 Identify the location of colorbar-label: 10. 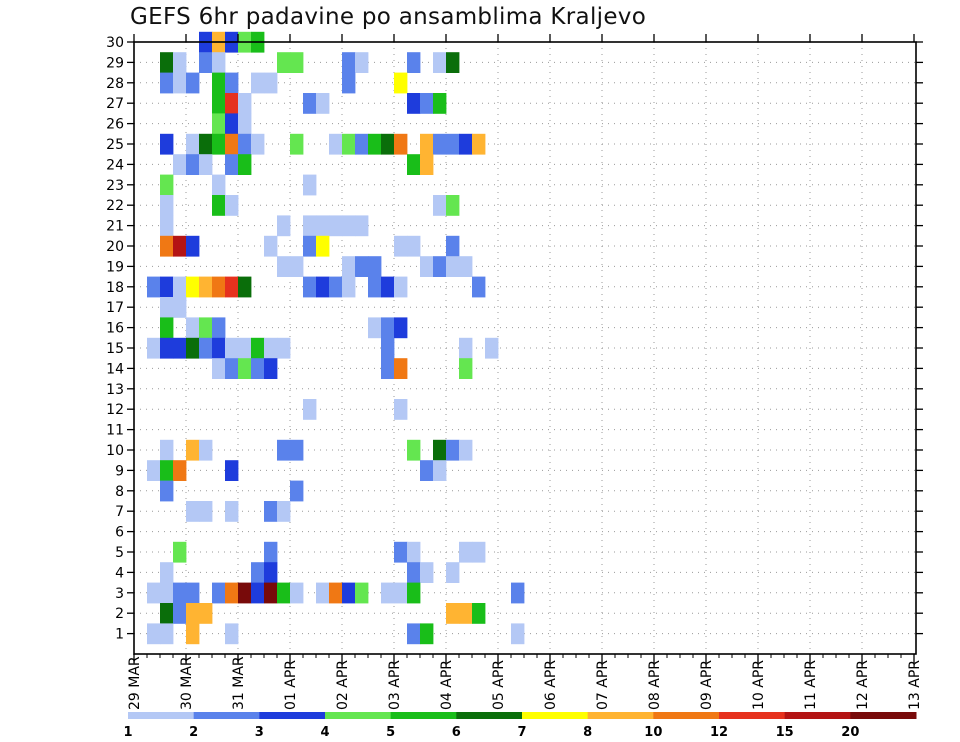
(653, 732).